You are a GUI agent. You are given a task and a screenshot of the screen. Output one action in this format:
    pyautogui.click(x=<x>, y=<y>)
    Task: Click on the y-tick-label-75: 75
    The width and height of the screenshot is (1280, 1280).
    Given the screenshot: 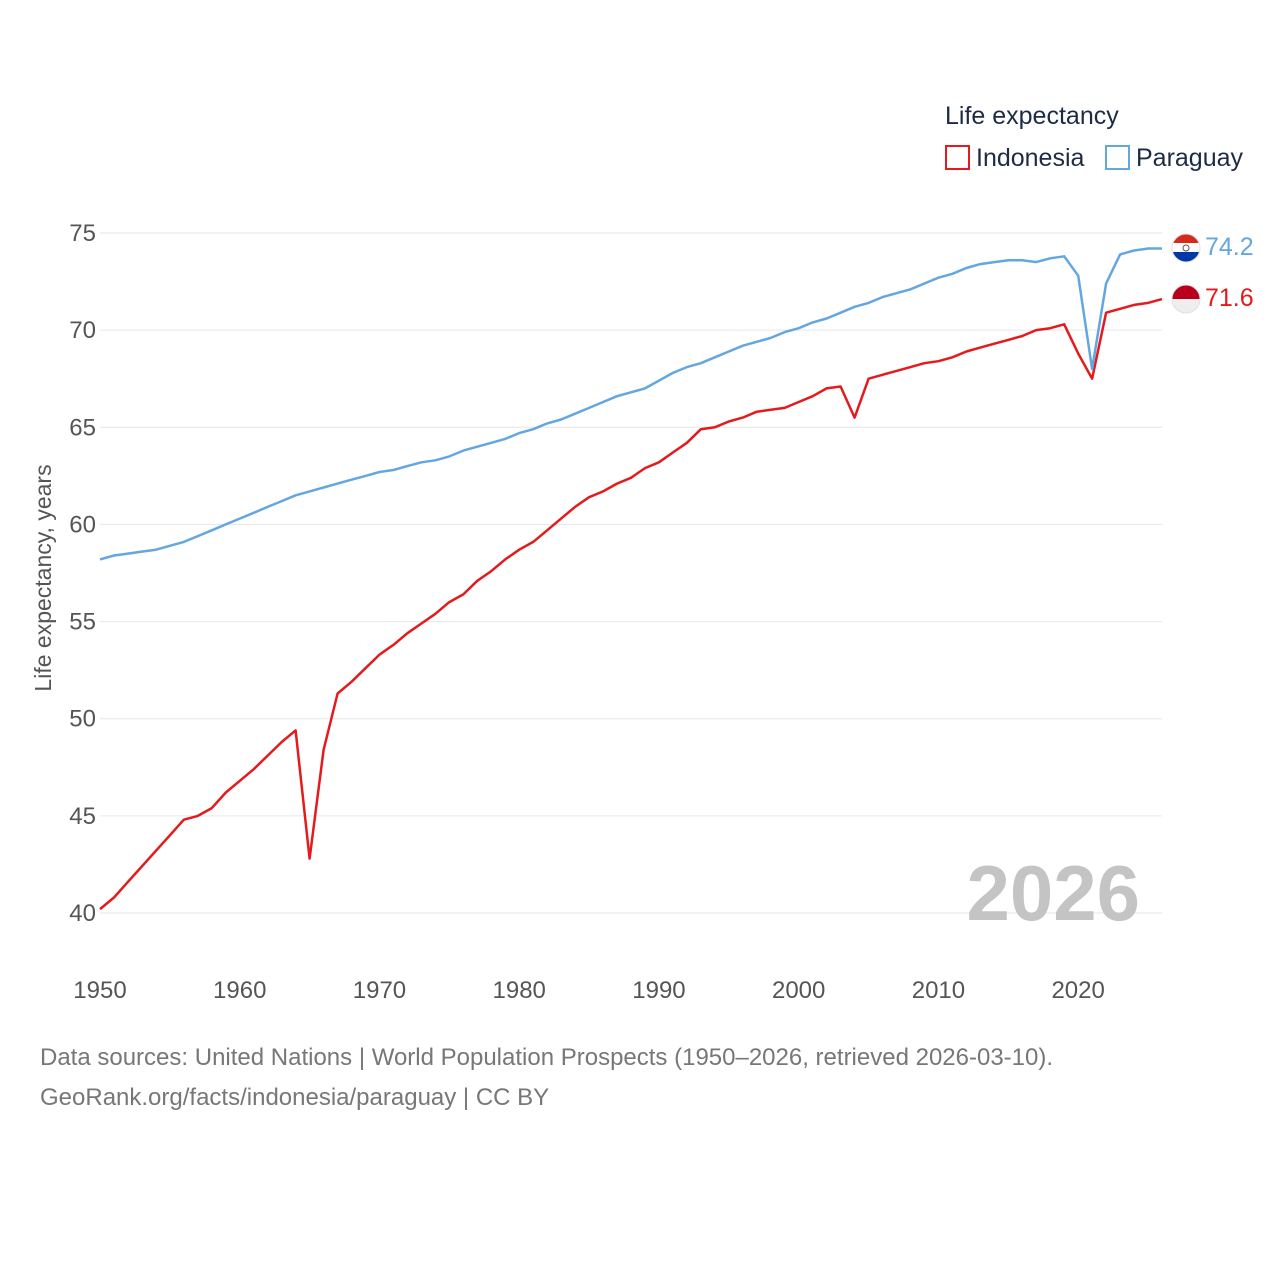 What is the action you would take?
    pyautogui.click(x=82, y=233)
    